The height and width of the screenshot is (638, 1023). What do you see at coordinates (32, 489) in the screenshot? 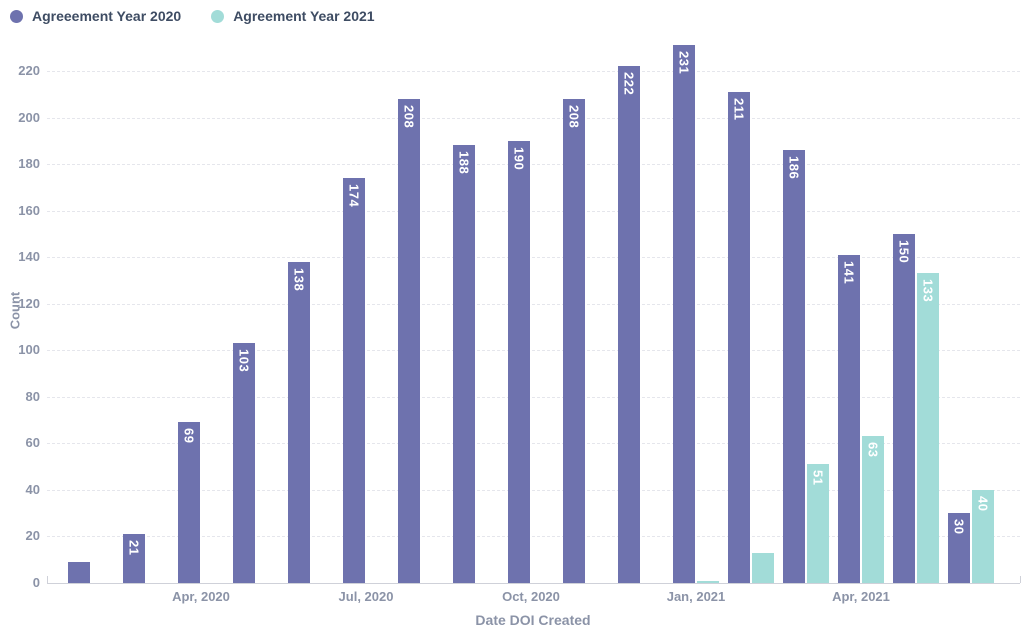
I see `y-tick-label: 40` at bounding box center [32, 489].